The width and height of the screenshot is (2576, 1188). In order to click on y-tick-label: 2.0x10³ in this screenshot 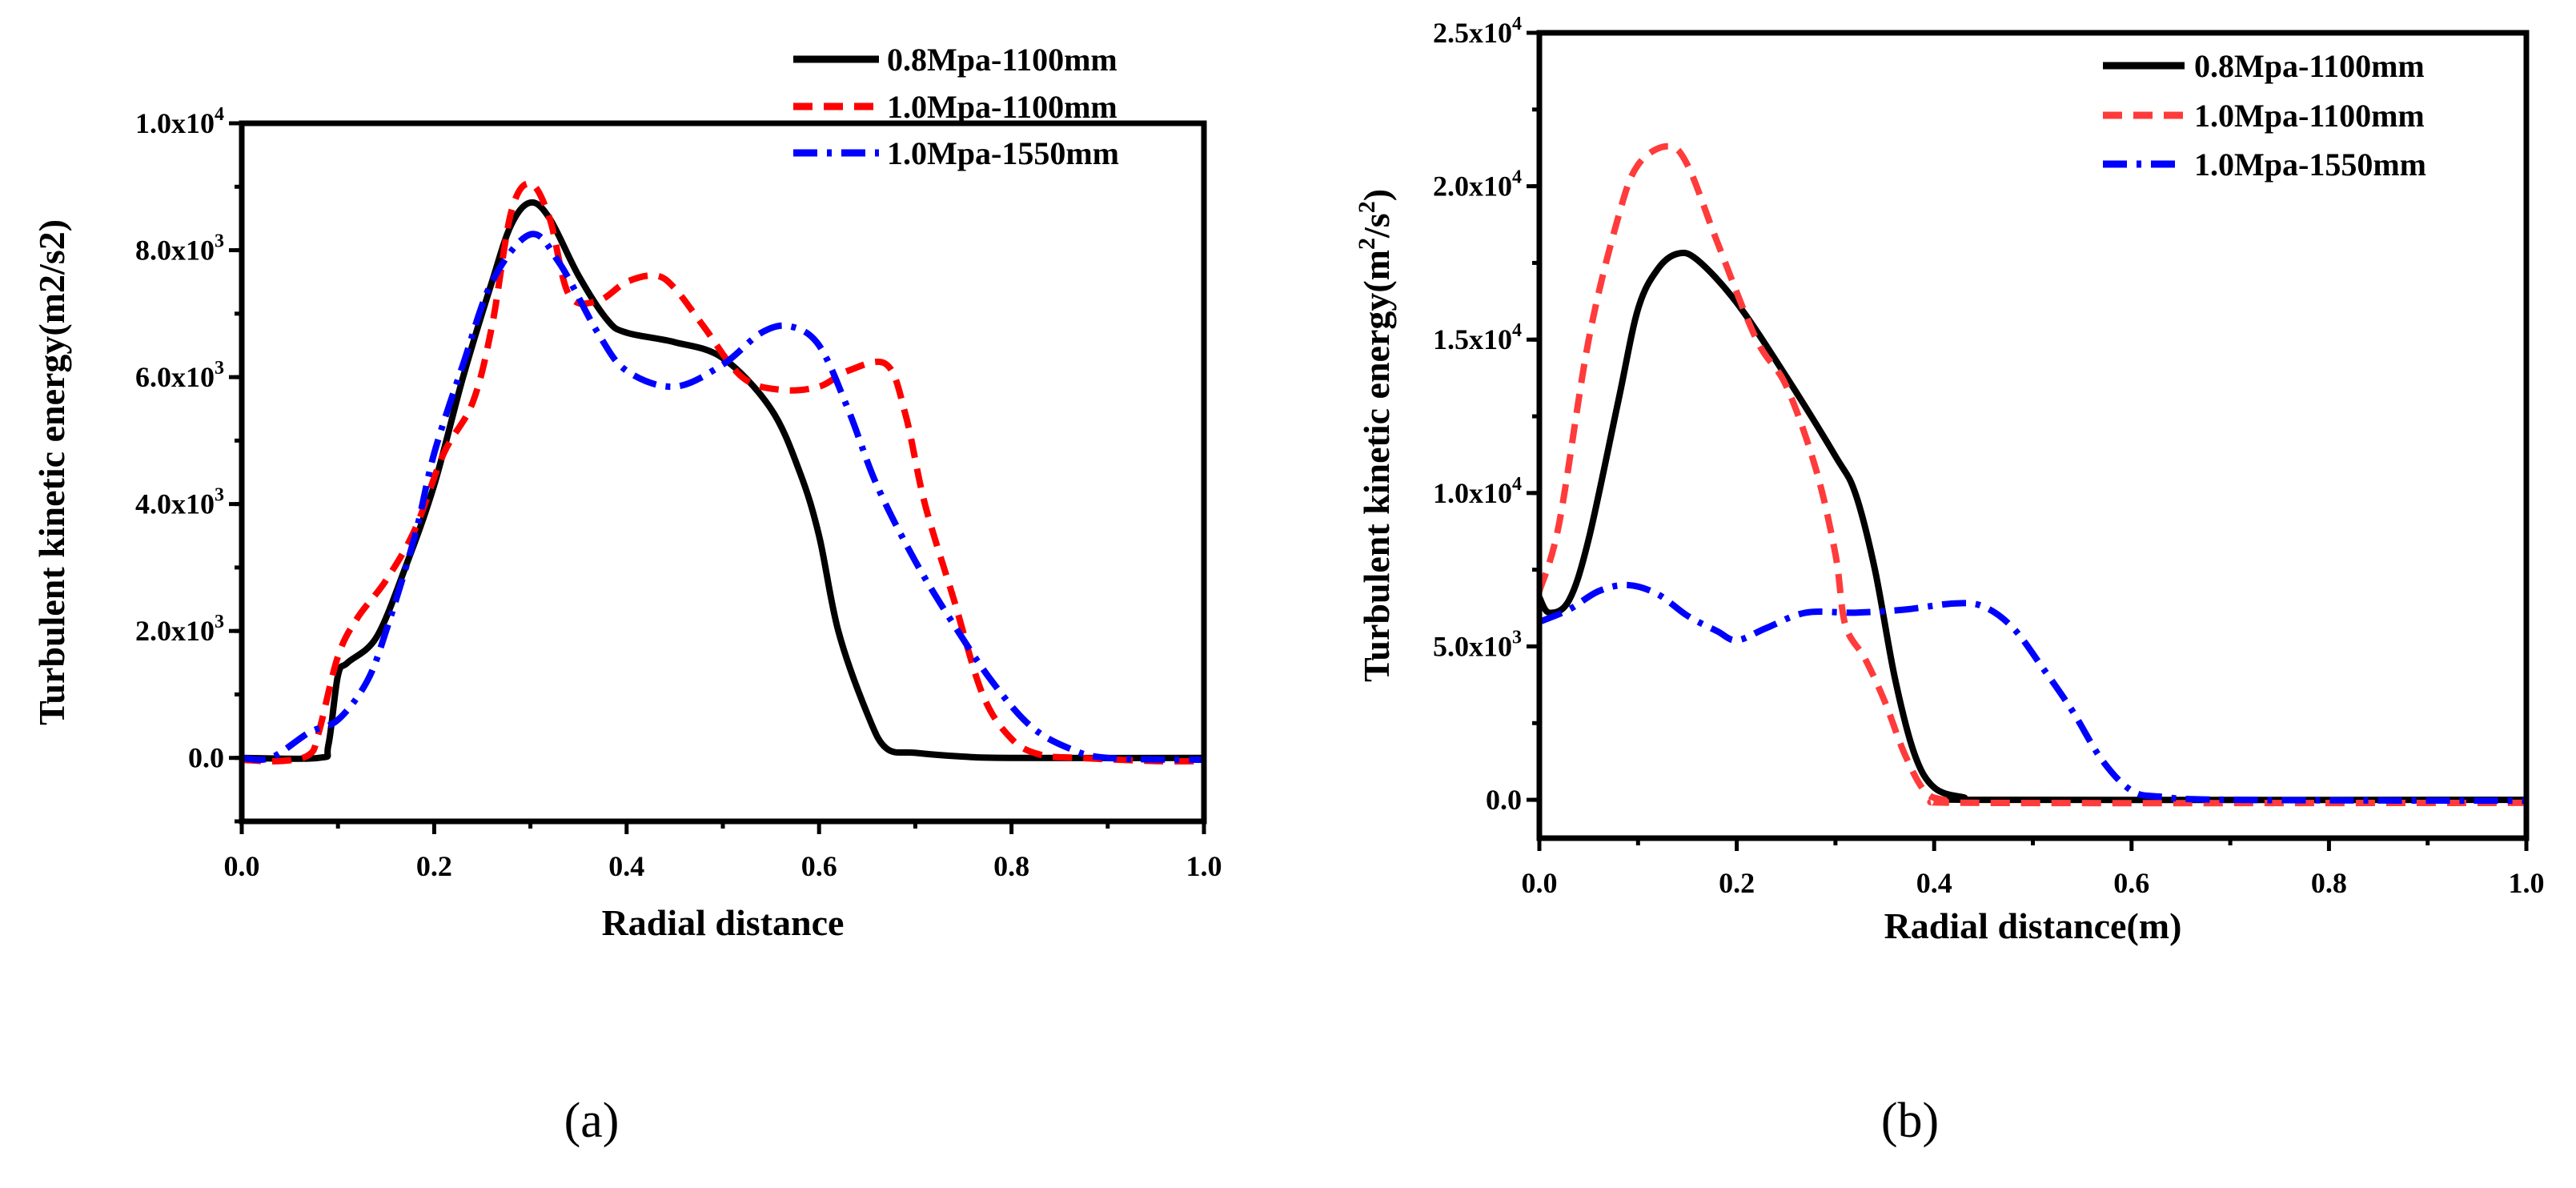, I will do `click(179, 629)`.